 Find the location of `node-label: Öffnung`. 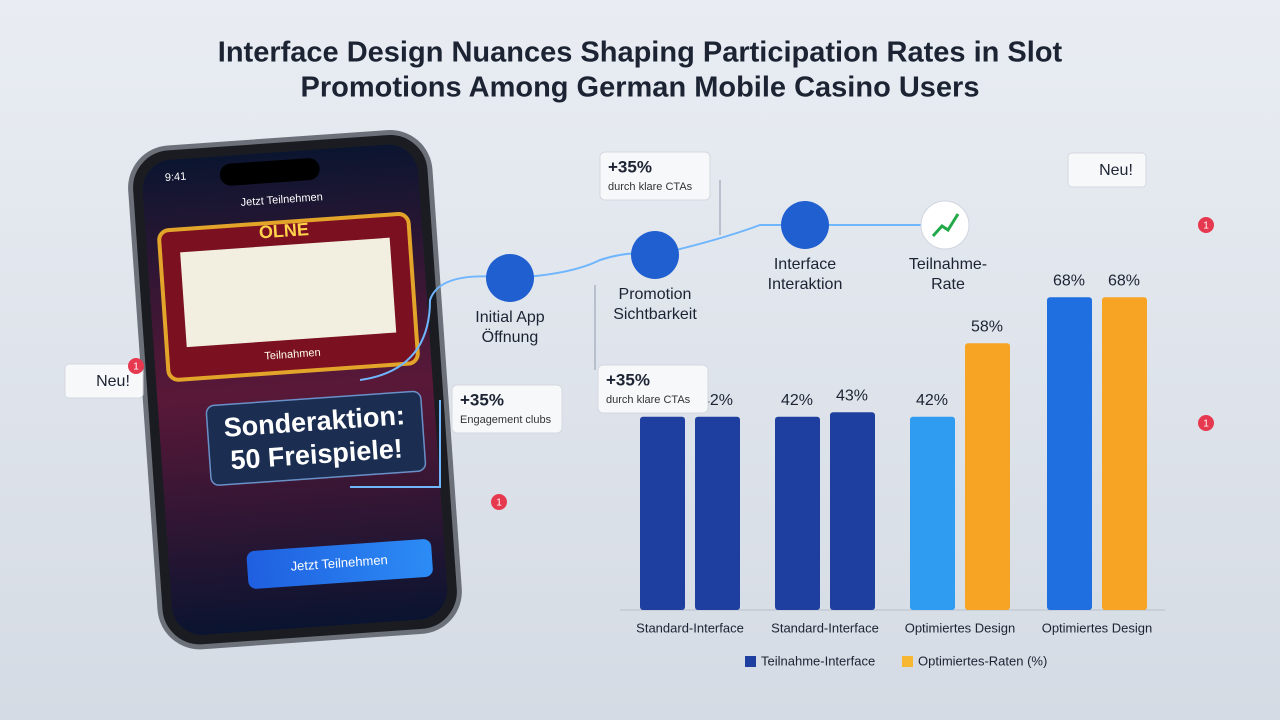

node-label: Öffnung is located at coordinates (510, 337).